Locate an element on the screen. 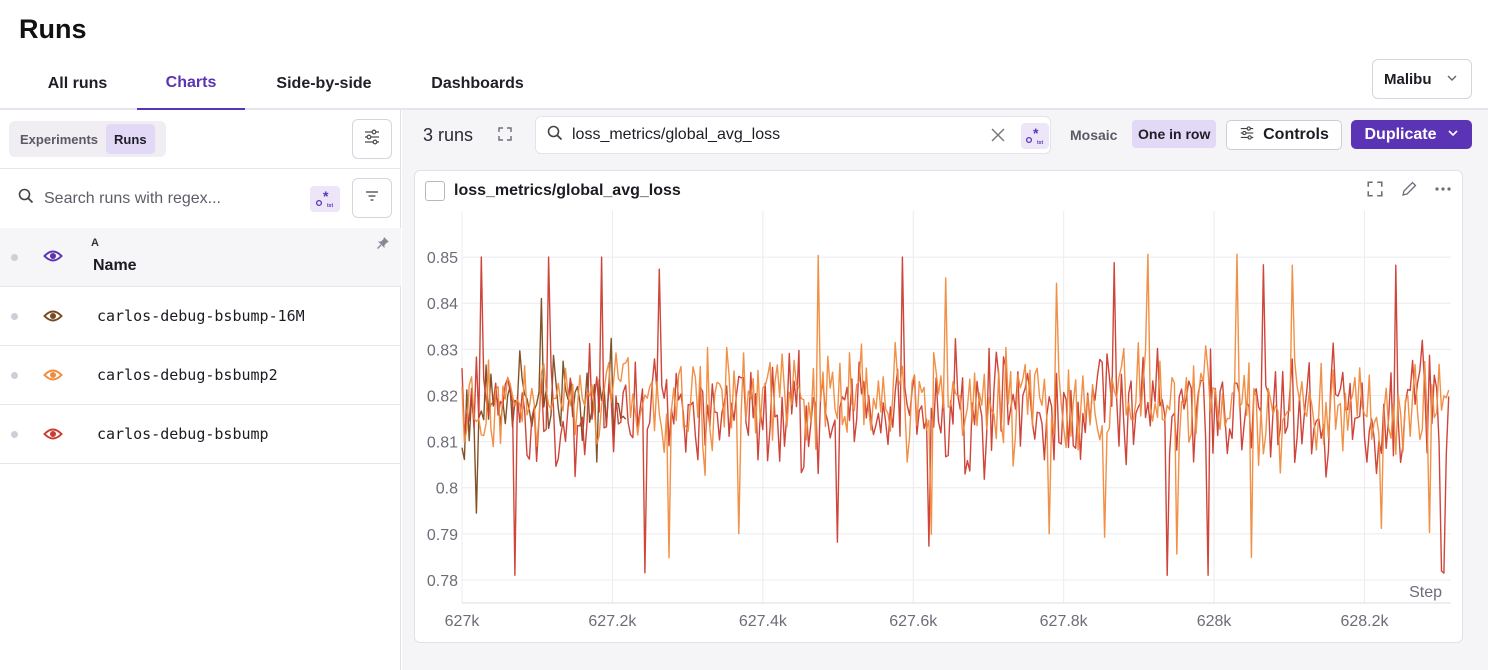 This screenshot has height=670, width=1488. tab-all-runs: All runs is located at coordinates (77, 83).